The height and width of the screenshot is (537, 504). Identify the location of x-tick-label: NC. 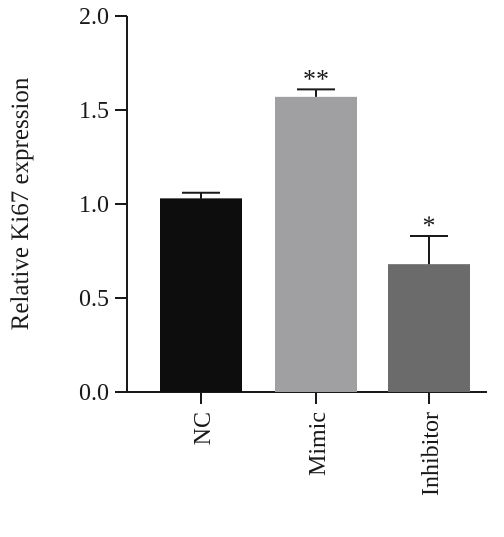
(203, 428).